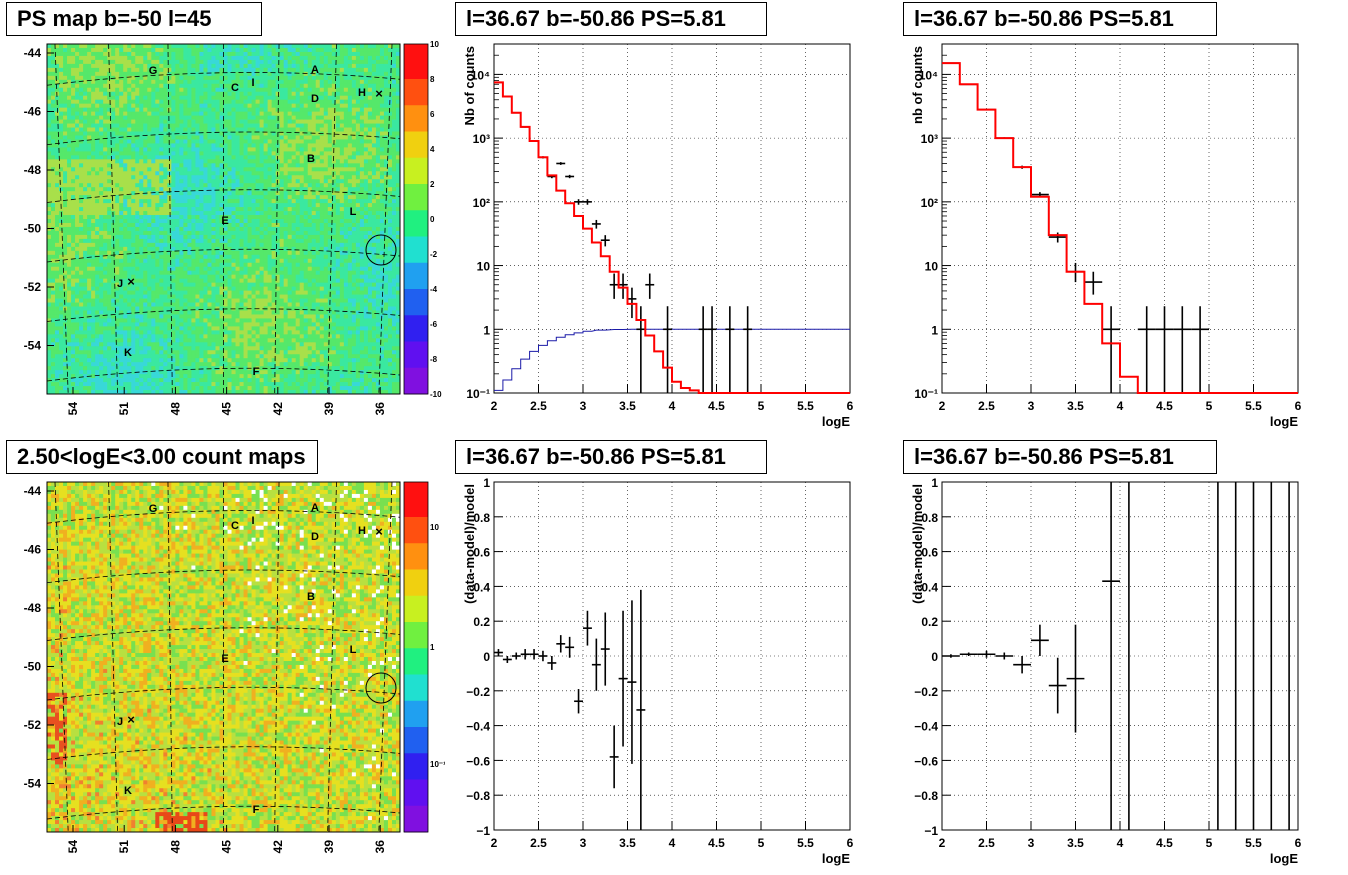 Image resolution: width=1348 pixels, height=875 pixels. What do you see at coordinates (227, 847) in the screenshot?
I see `map-x-tick-label: 45` at bounding box center [227, 847].